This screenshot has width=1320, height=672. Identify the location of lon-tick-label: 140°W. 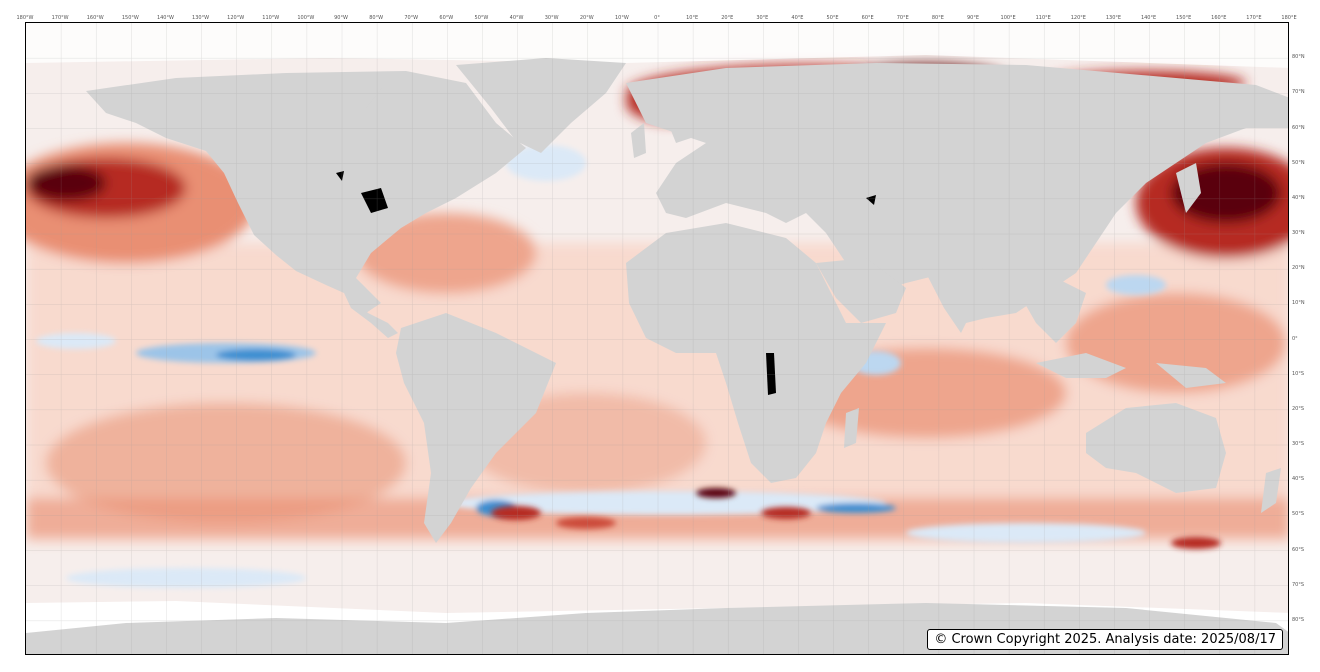
(165, 18).